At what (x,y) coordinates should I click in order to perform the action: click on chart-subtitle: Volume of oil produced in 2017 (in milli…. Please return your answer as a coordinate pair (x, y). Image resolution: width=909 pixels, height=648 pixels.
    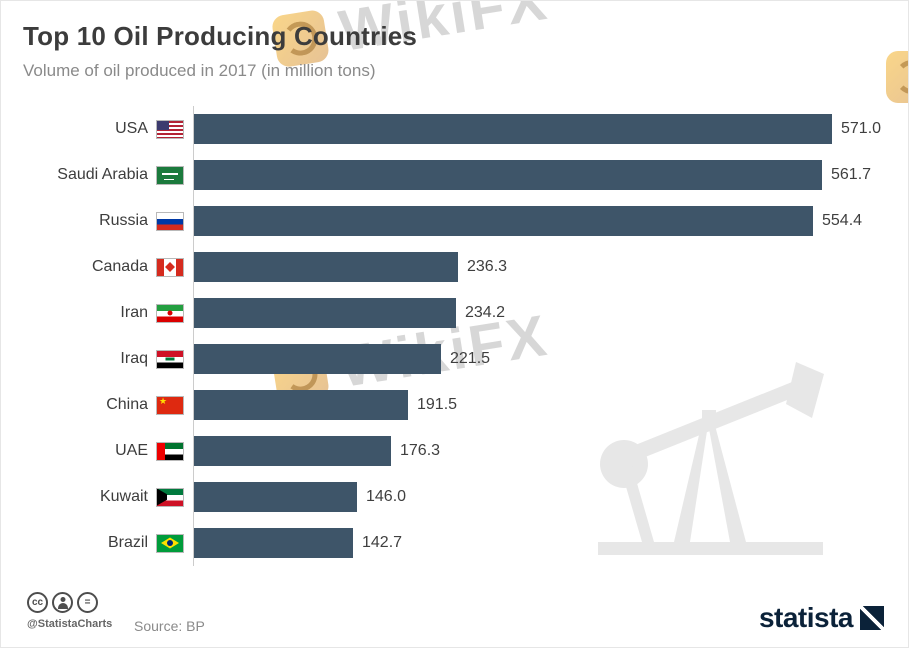
    Looking at the image, I should click on (199, 70).